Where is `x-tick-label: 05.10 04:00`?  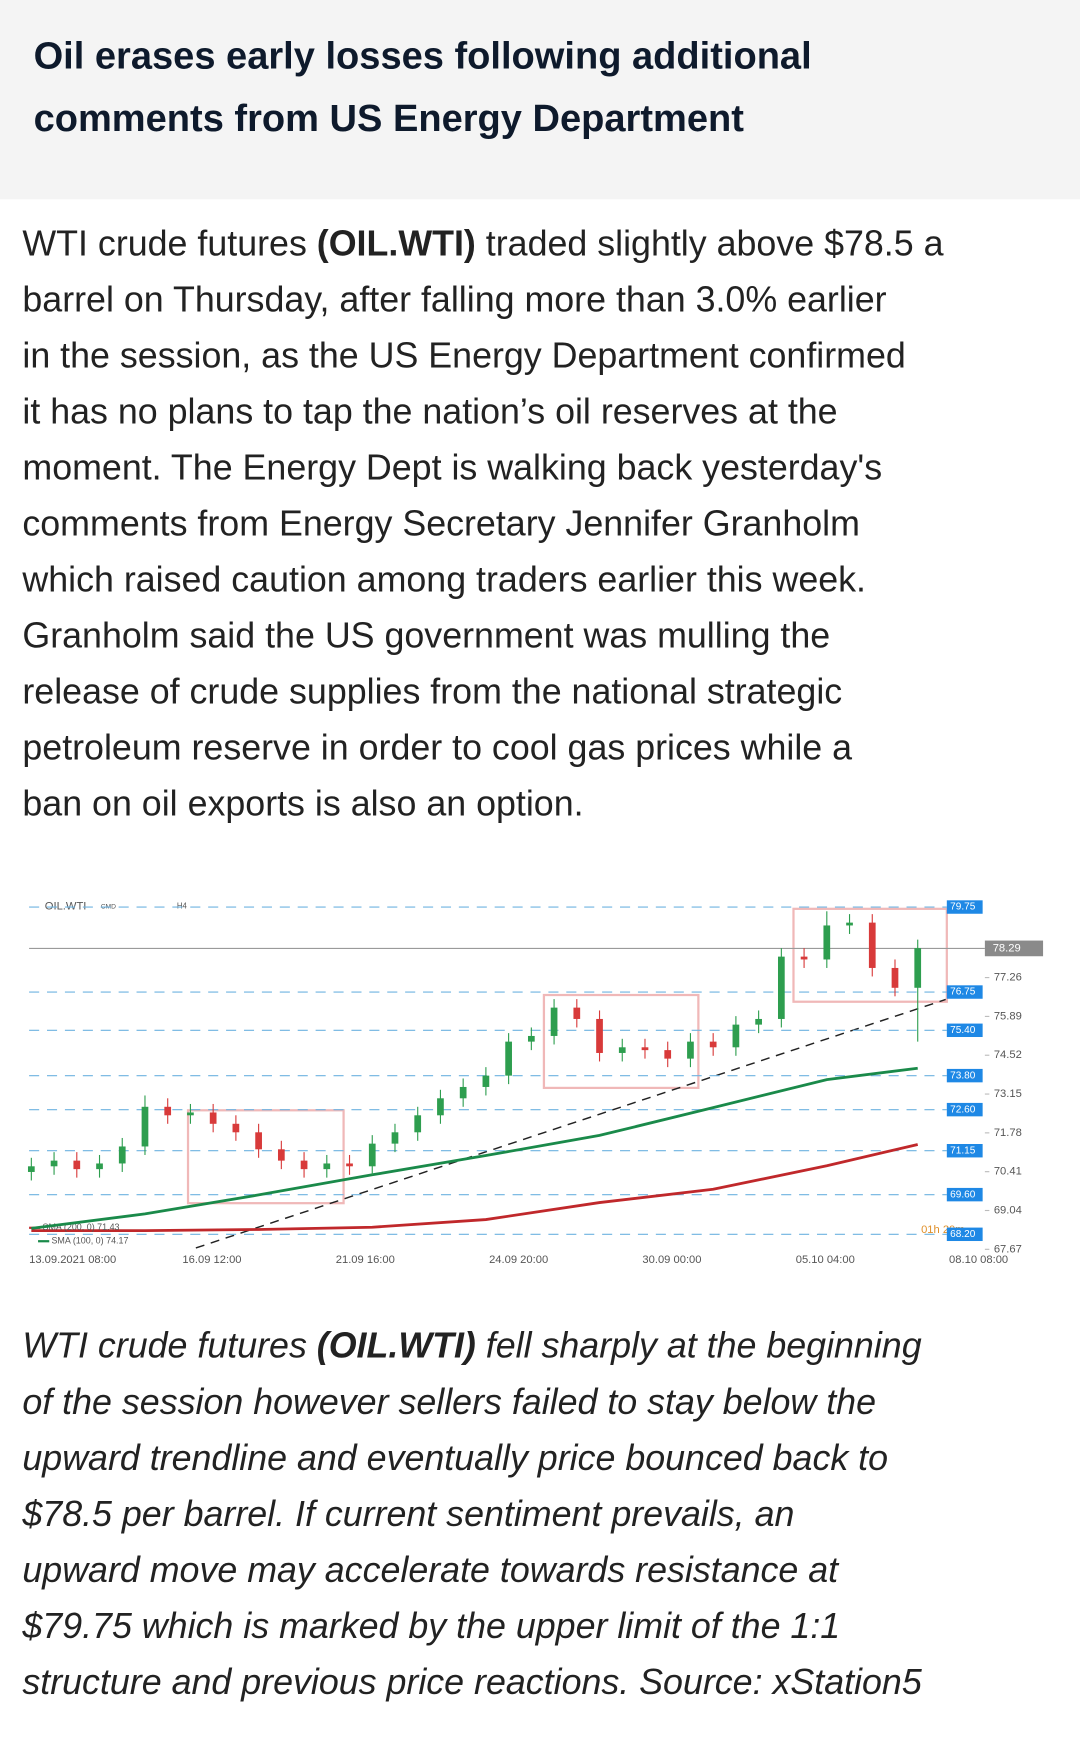
x-tick-label: 05.10 04:00 is located at coordinates (825, 1260).